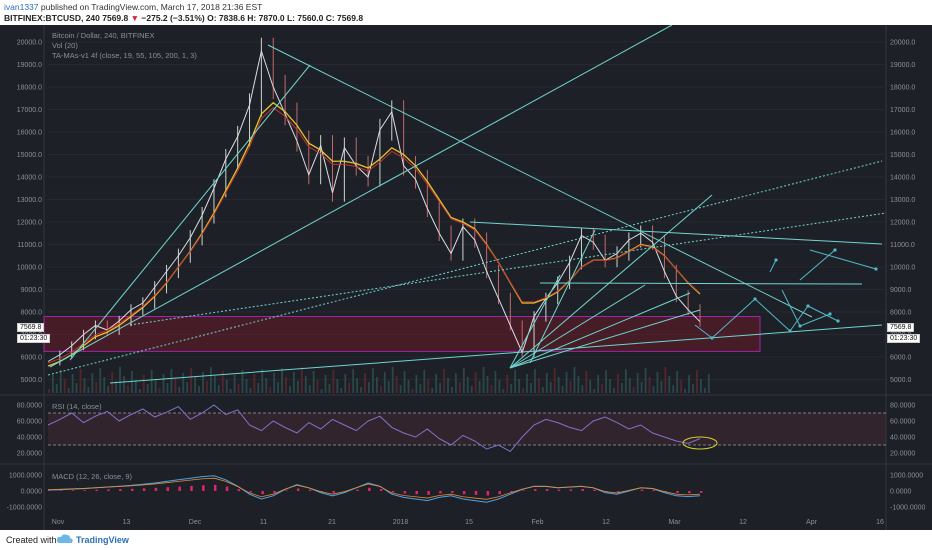  Describe the element at coordinates (374, 488) in the screenshot. I see `signal-line` at that location.